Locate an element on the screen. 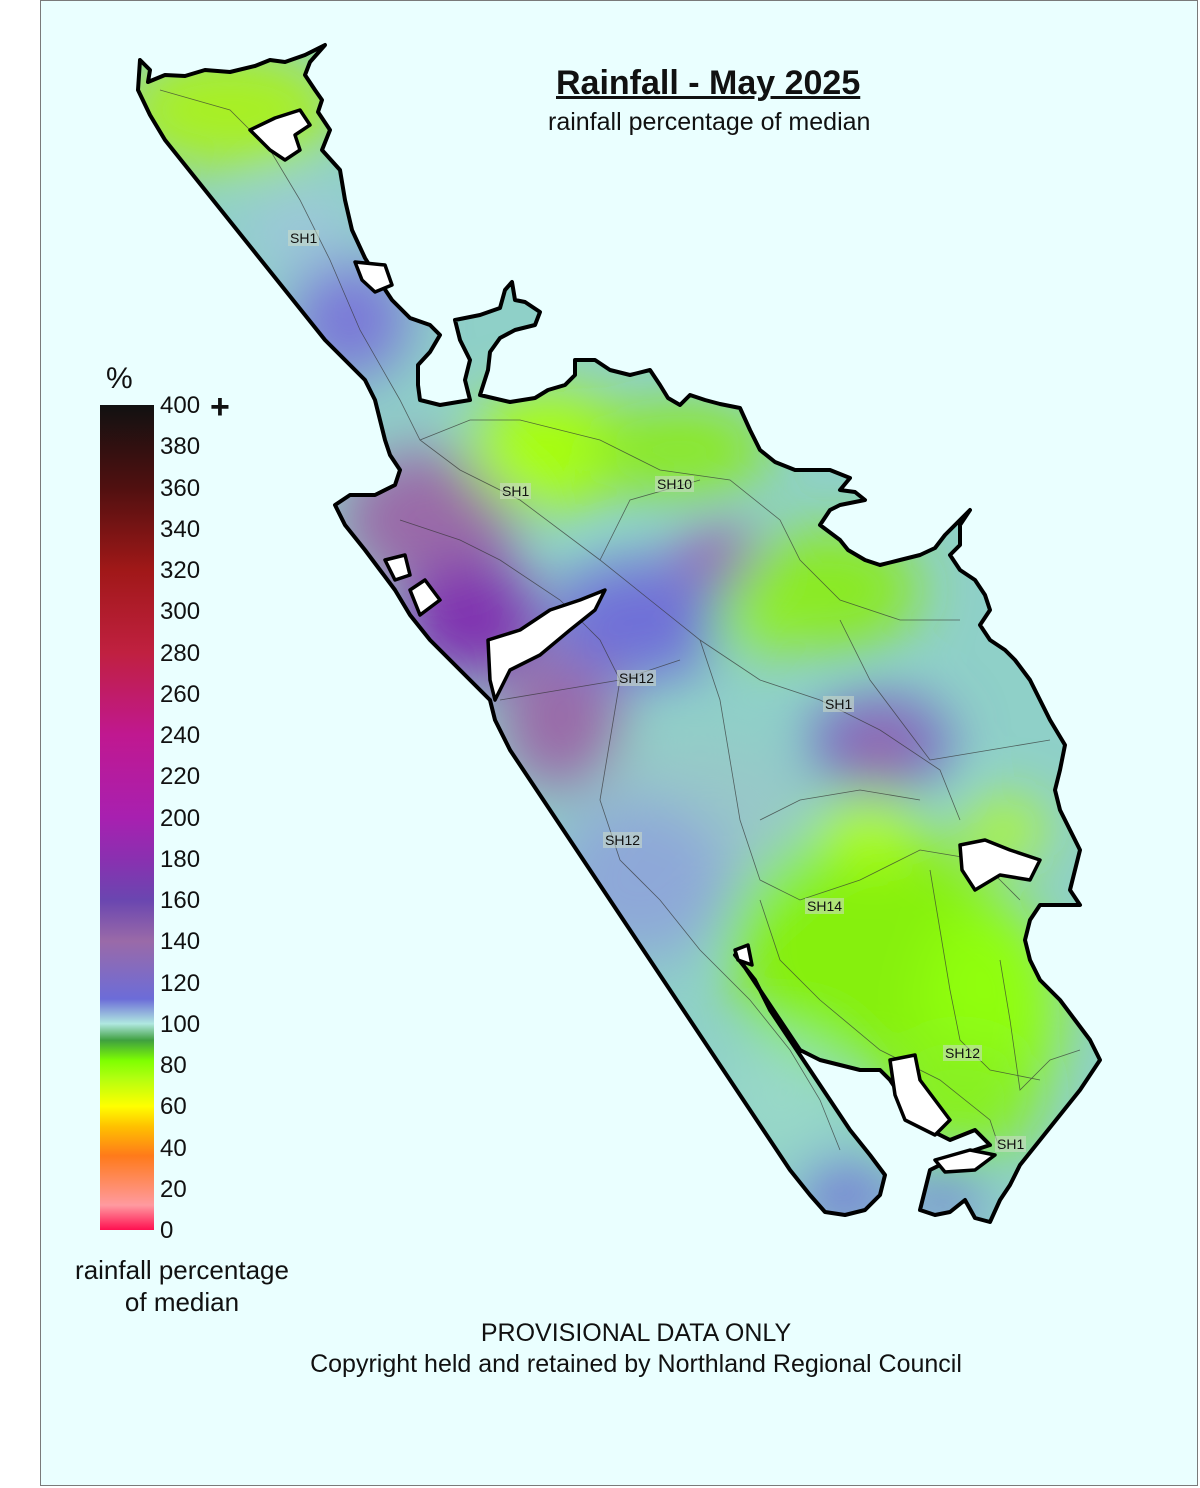  legend-tick-label: 200 is located at coordinates (180, 818).